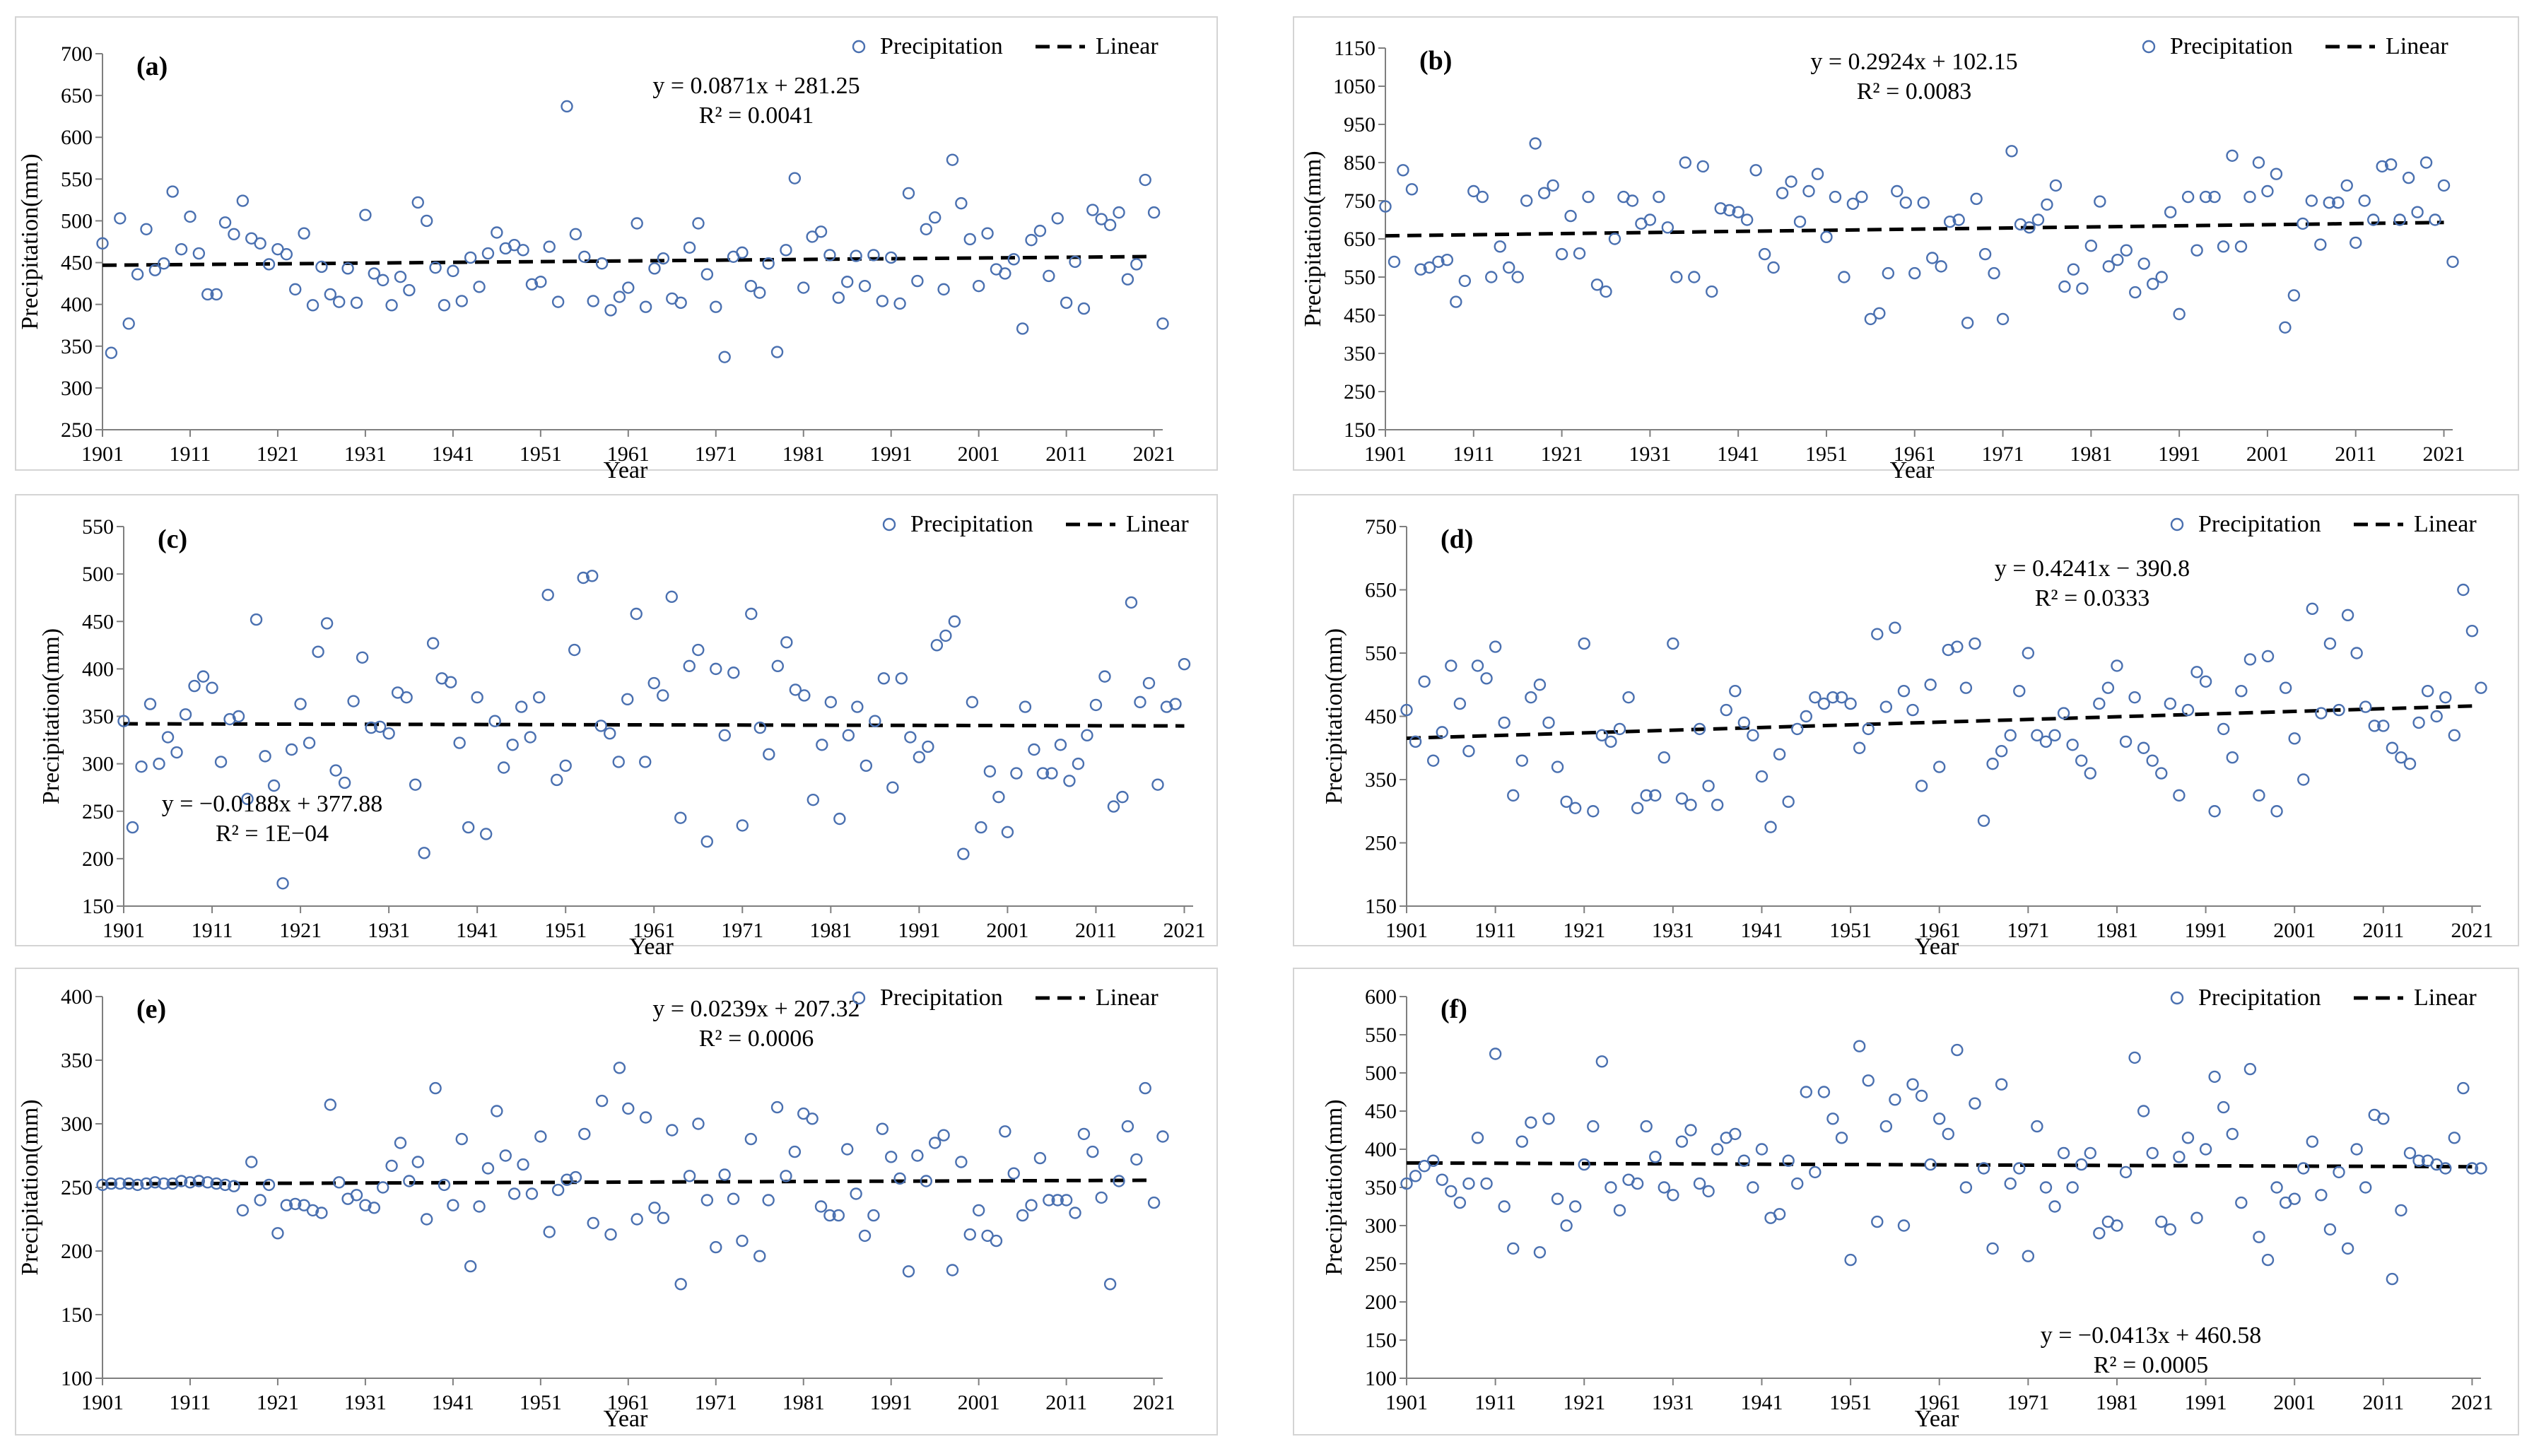 Image resolution: width=2534 pixels, height=1456 pixels. I want to click on trend-equation: y = 0.0239x + 207.32, so click(756, 1009).